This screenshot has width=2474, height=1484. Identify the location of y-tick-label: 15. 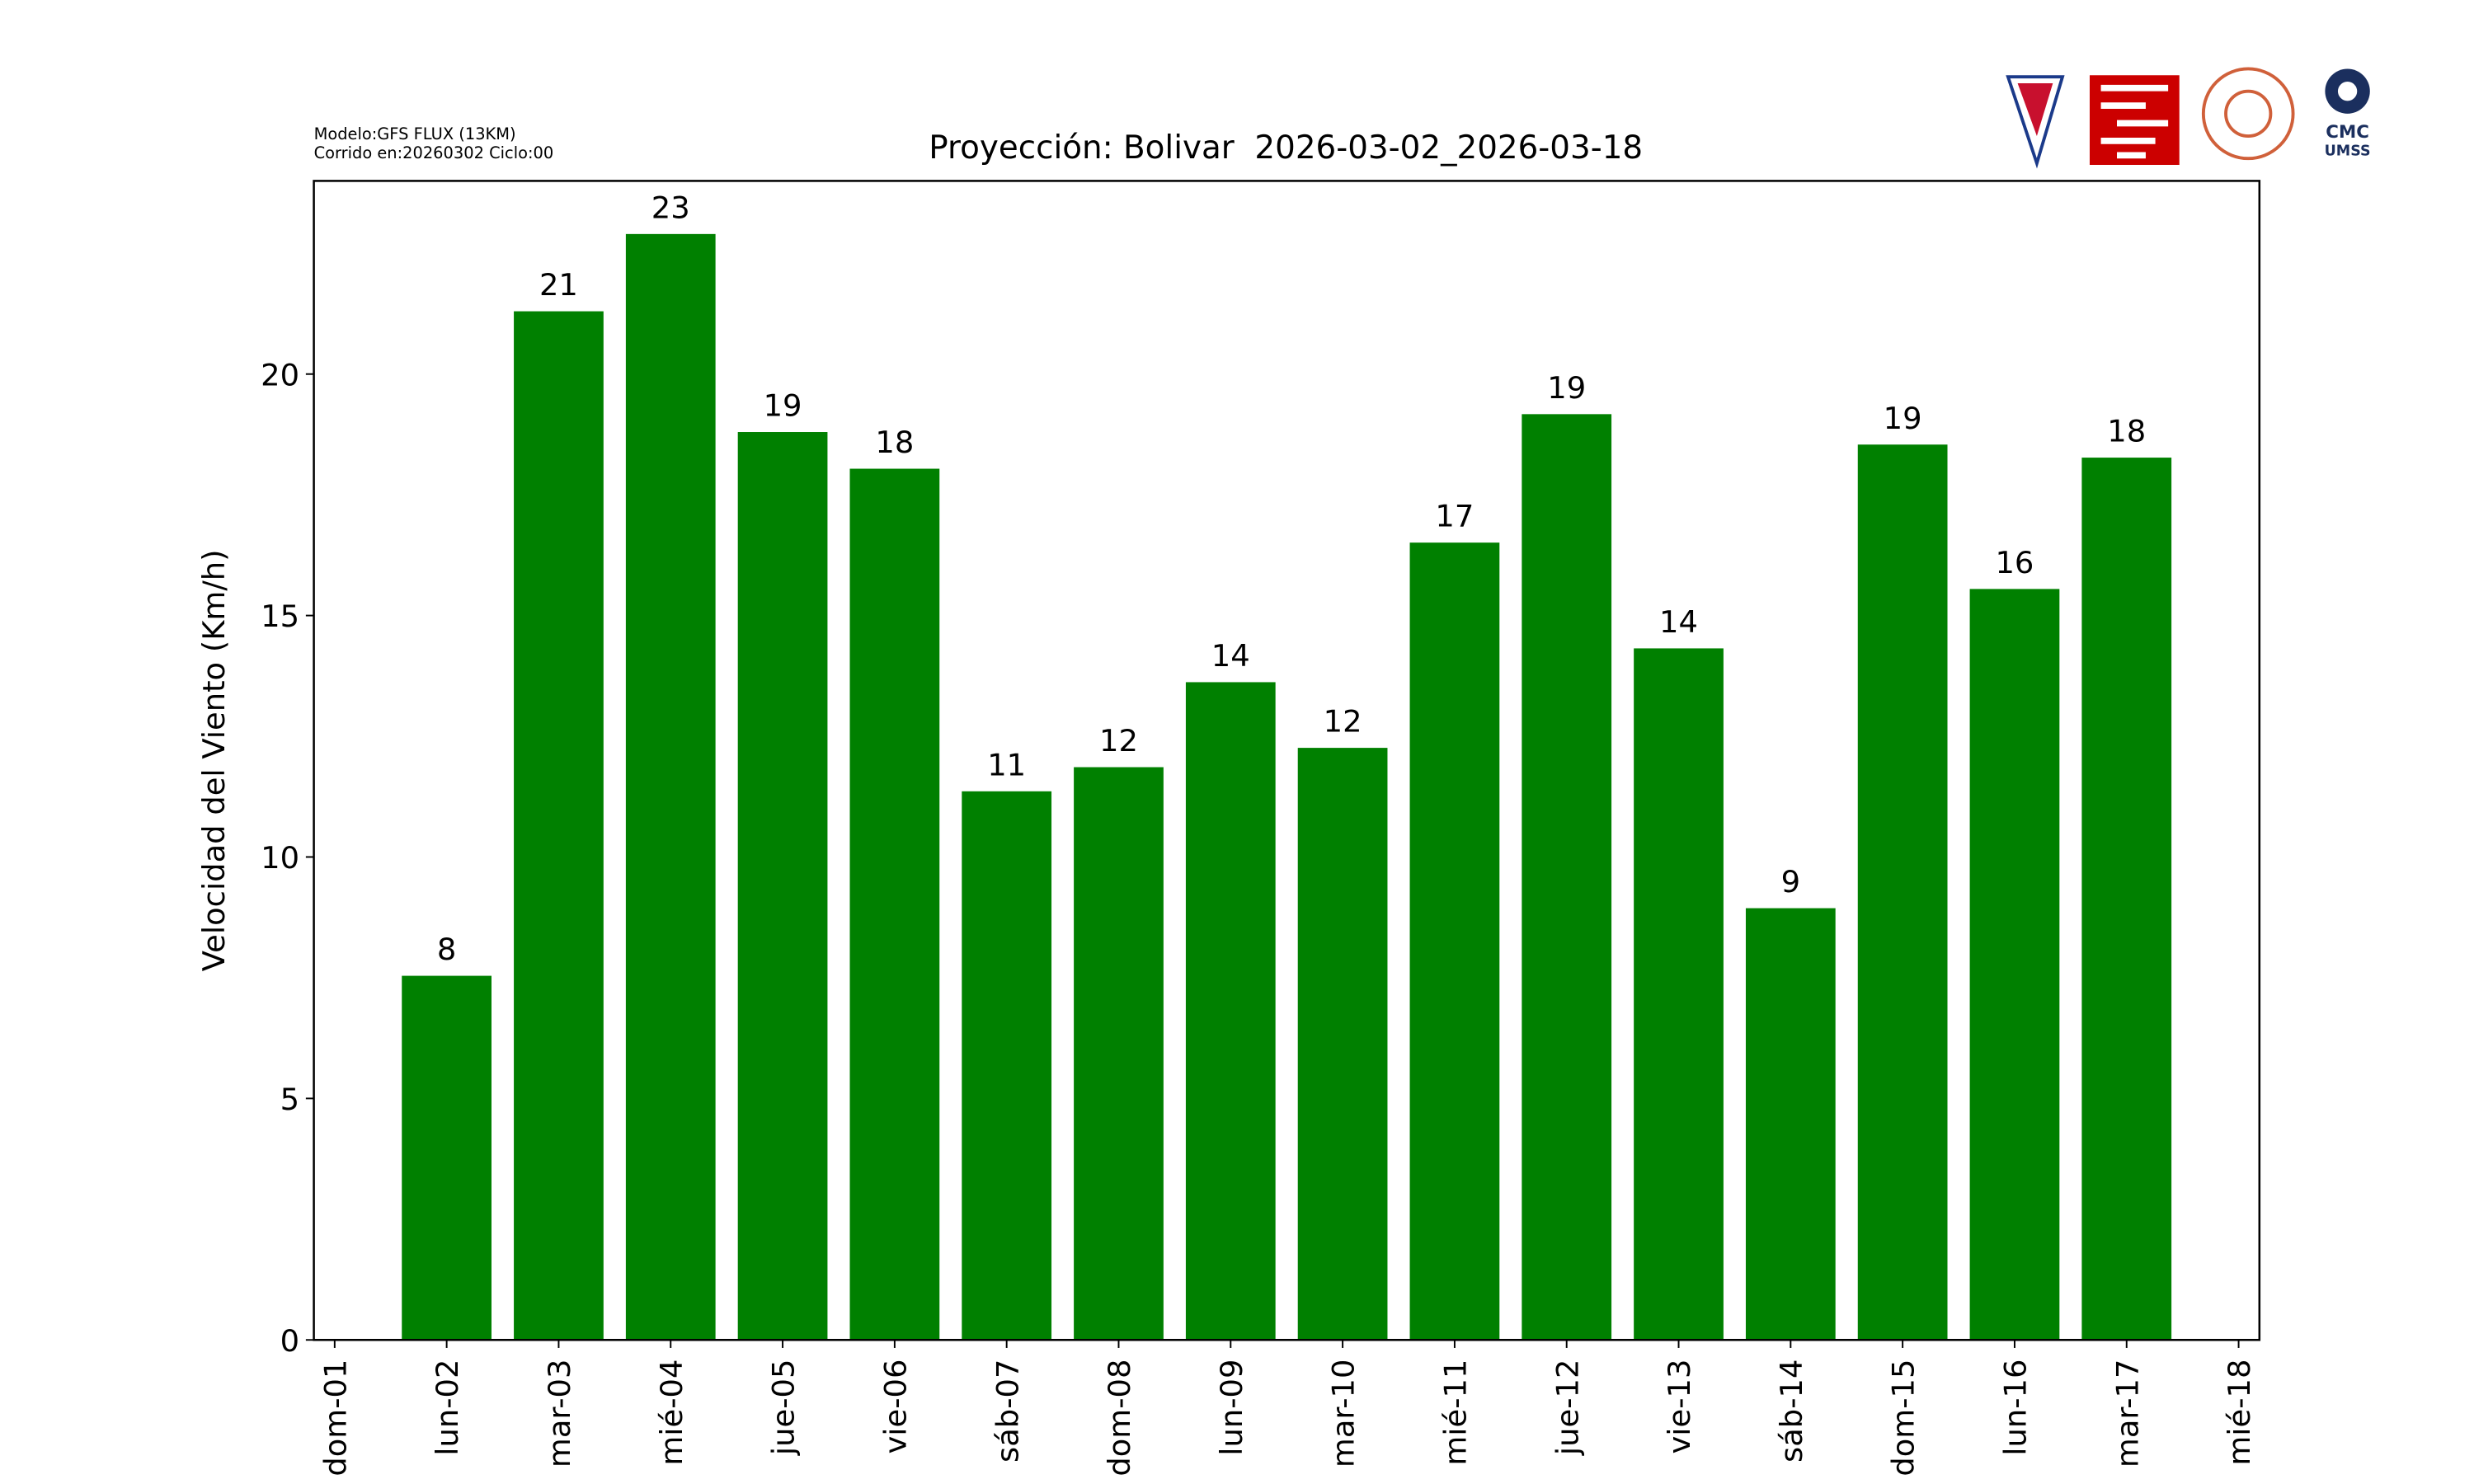
(280, 616).